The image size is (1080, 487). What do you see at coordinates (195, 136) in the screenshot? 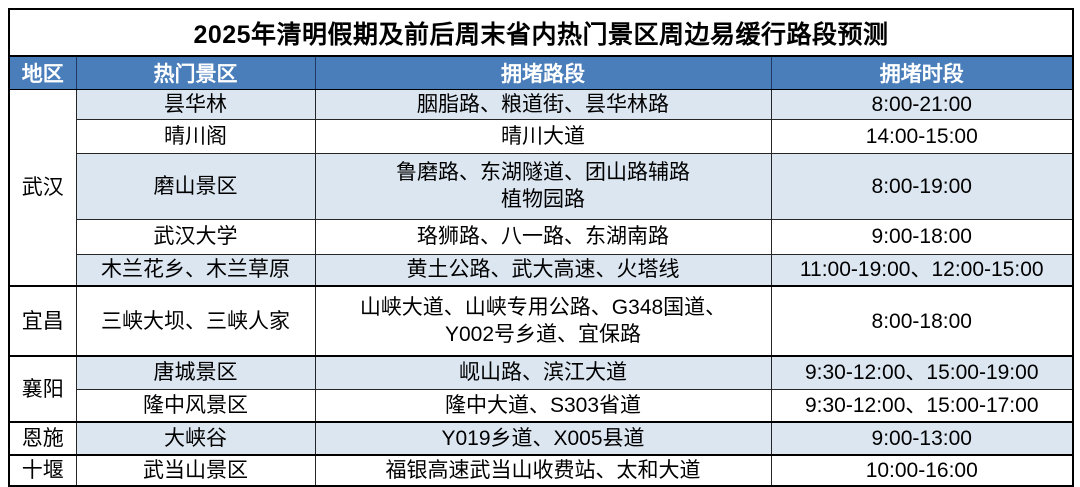
I see `spot-cell: 晴川阁` at bounding box center [195, 136].